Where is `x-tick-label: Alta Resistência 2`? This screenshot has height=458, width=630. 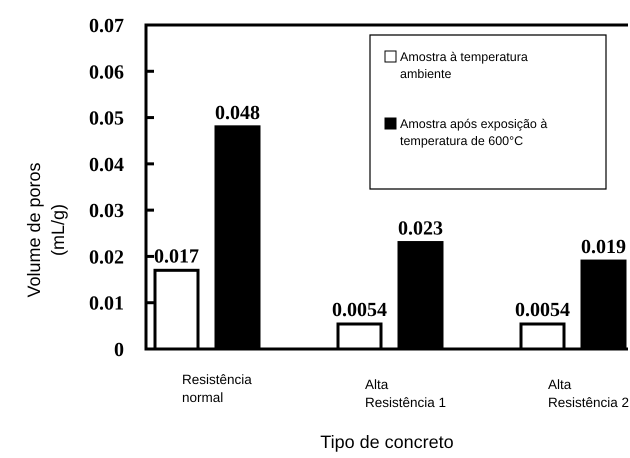 x-tick-label: Alta Resistência 2 is located at coordinates (589, 393).